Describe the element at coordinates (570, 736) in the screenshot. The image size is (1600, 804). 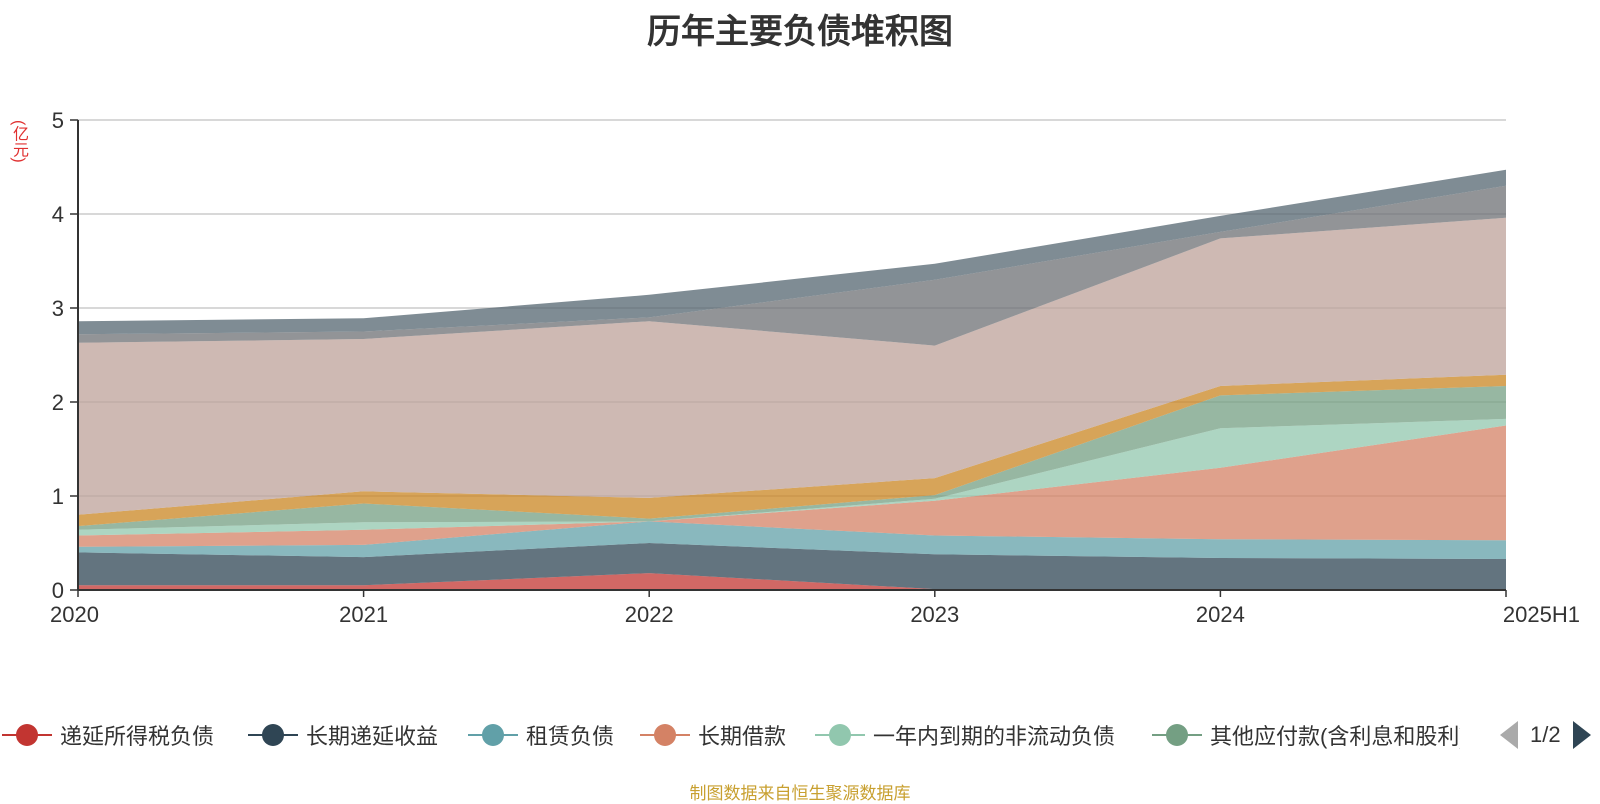
I see `legend-label: 租赁负债` at that location.